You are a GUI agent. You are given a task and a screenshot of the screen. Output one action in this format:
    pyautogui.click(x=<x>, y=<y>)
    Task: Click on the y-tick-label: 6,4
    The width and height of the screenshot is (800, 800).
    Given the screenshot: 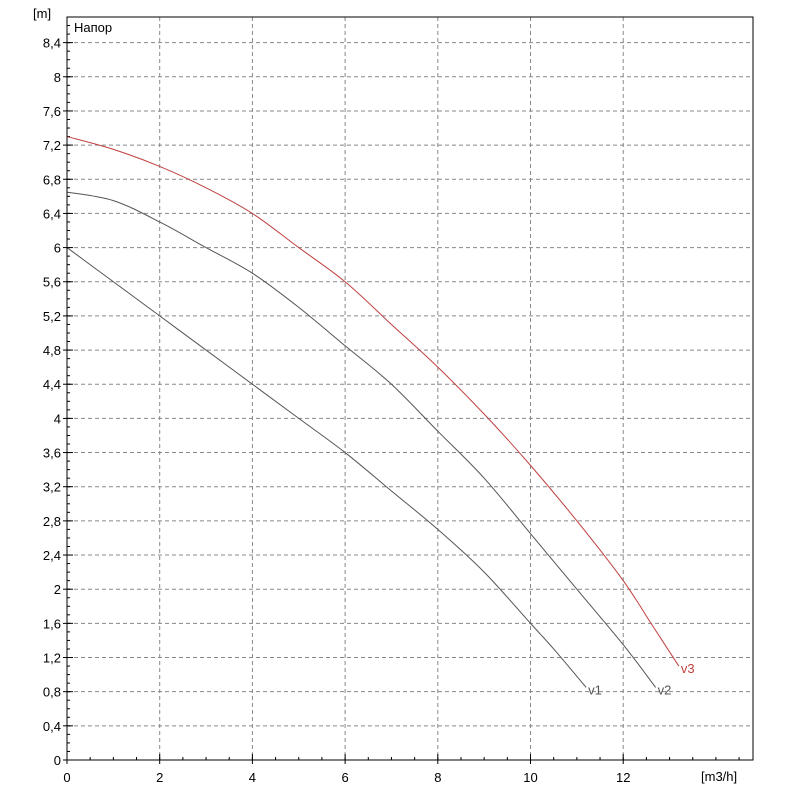 What is the action you would take?
    pyautogui.click(x=52, y=213)
    